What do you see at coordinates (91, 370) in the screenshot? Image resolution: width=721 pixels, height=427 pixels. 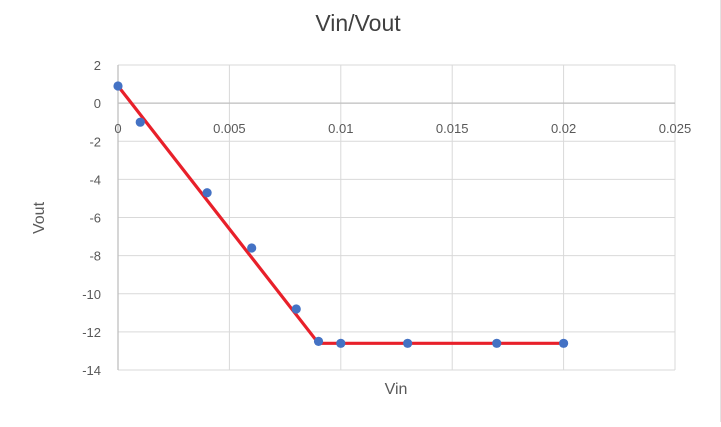 I see `y-tick-label: -14` at bounding box center [91, 370].